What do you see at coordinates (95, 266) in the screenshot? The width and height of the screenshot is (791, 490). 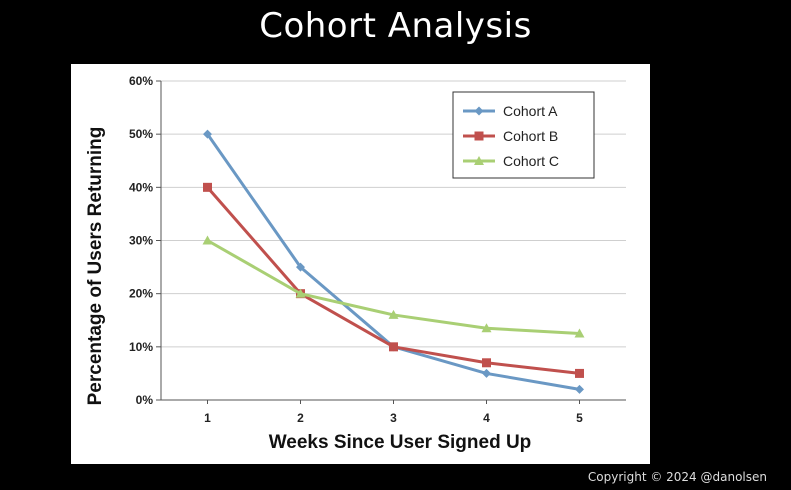 I see `y-axis-title: Percentage of Users Returning` at bounding box center [95, 266].